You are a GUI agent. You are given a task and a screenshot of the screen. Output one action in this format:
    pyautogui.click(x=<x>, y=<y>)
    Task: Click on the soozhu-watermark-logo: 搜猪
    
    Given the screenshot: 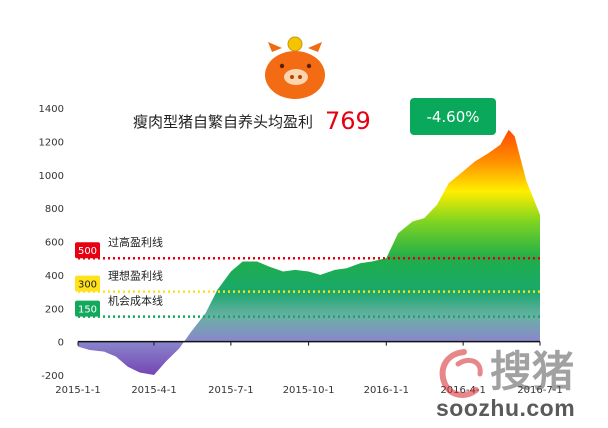 What is the action you would take?
    pyautogui.click(x=506, y=372)
    